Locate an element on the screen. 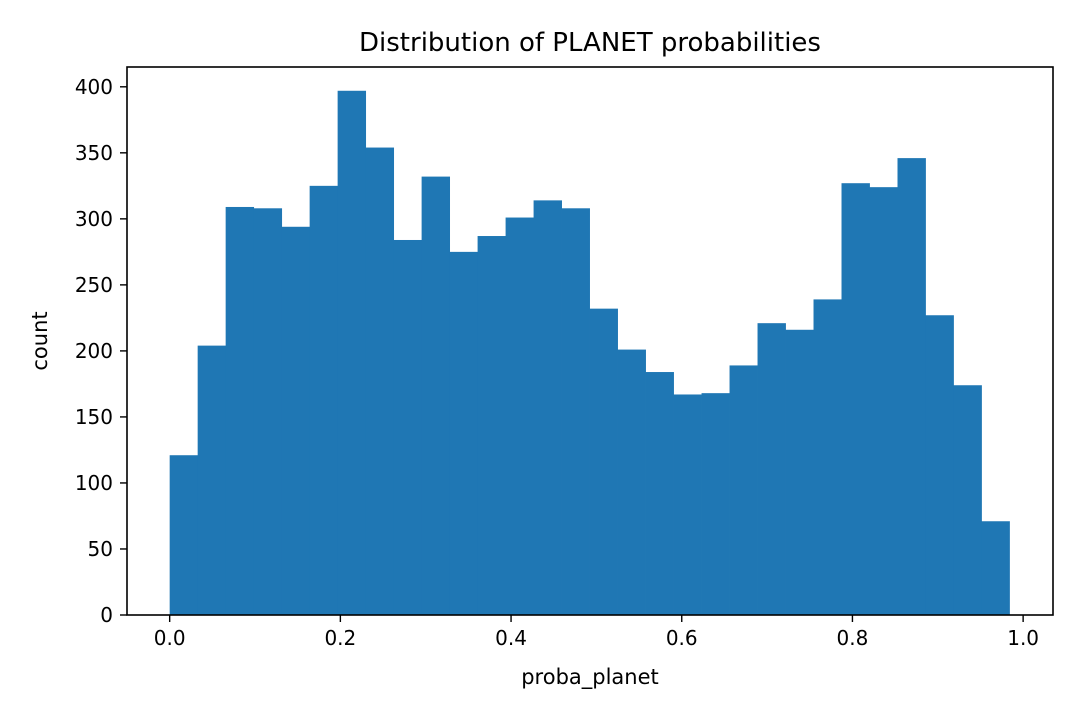 This screenshot has width=1080, height=720. y-tick-label: 150 is located at coordinates (94, 417).